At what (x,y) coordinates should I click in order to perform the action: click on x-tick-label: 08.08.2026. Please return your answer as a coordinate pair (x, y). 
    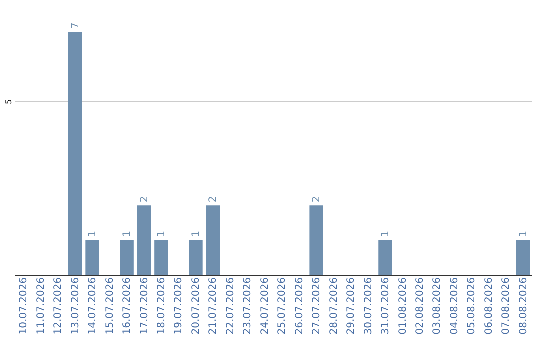
    Looking at the image, I should click on (524, 306).